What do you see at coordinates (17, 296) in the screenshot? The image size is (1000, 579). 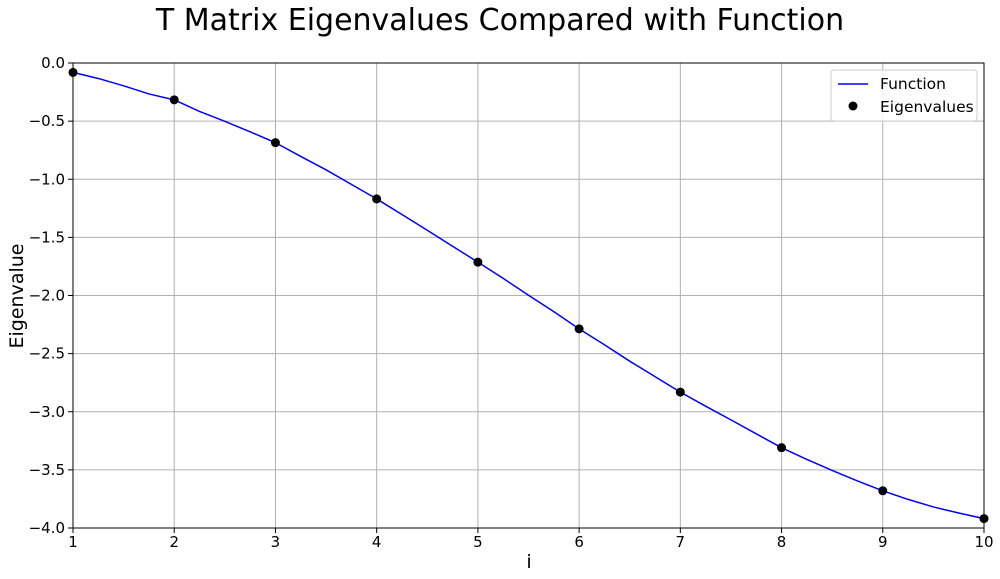 I see `y-axis-label: Eigenvalue` at bounding box center [17, 296].